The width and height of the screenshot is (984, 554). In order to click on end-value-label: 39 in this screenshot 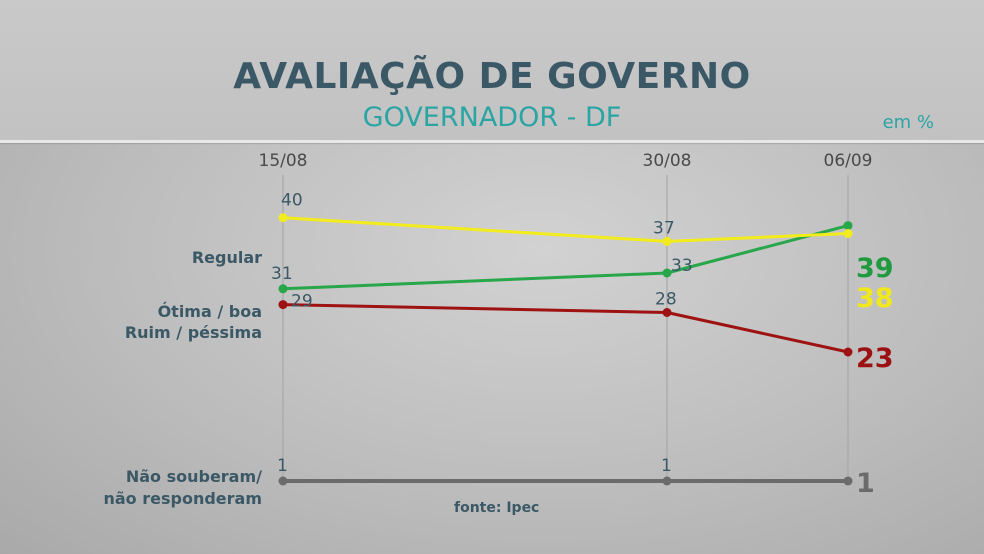, I will do `click(875, 268)`.